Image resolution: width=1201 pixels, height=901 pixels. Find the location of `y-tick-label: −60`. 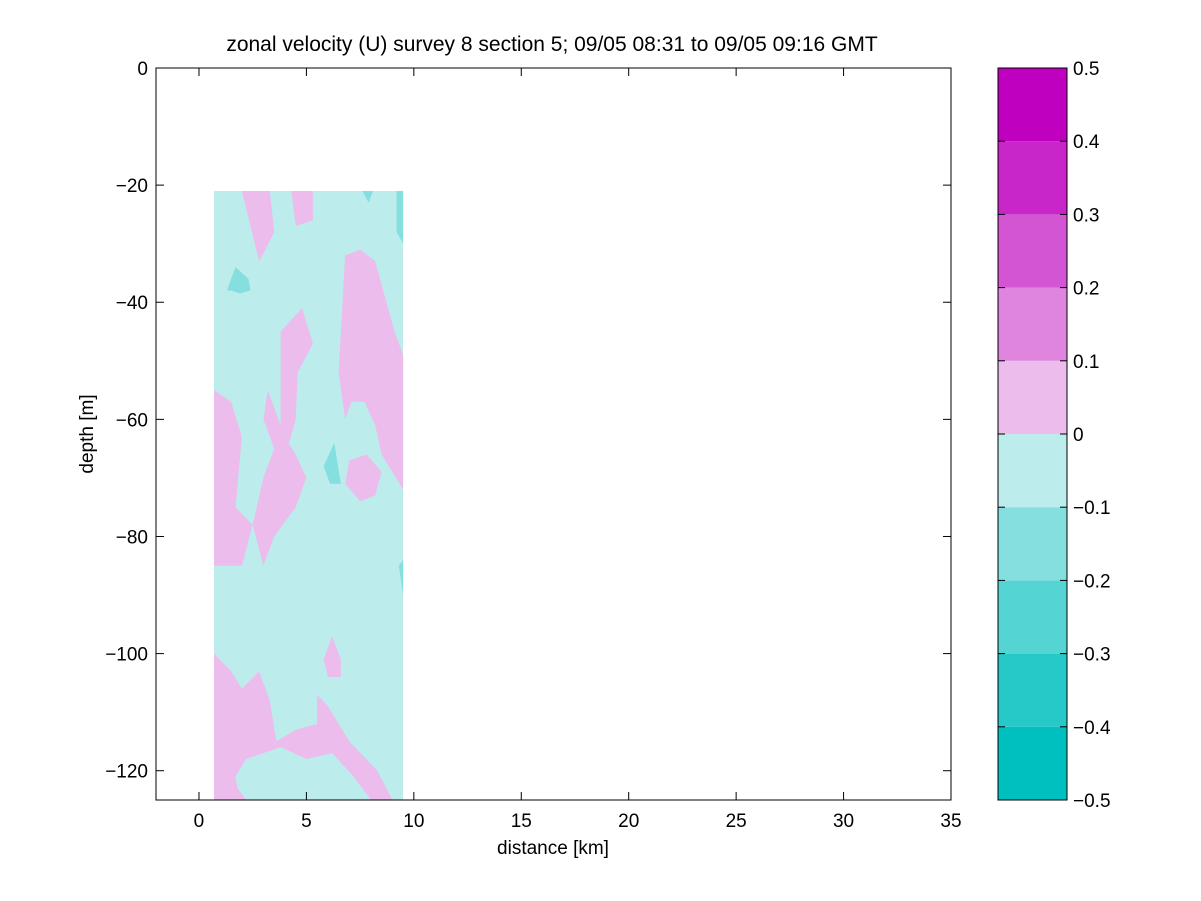

y-tick-label: −60 is located at coordinates (132, 420).